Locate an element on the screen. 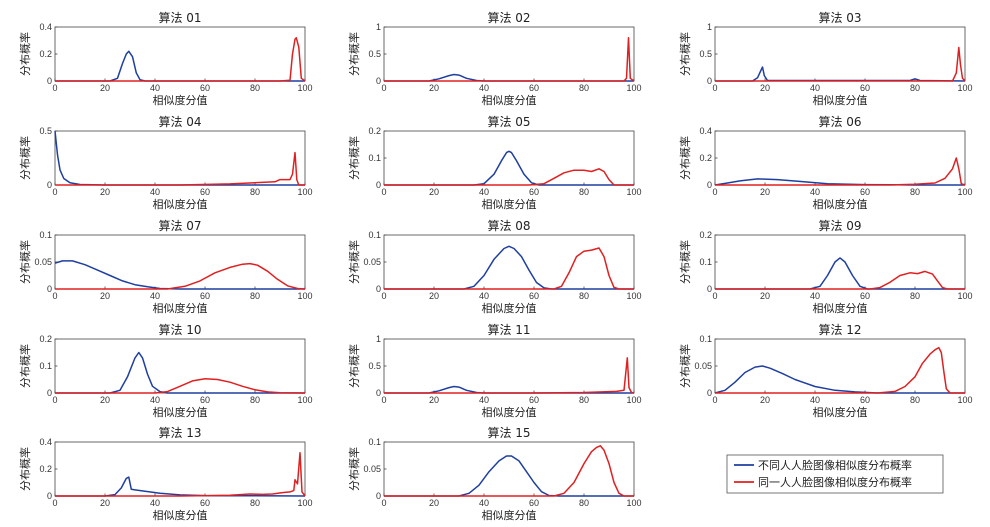 Image resolution: width=990 pixels, height=527 pixels. subplot-title: 算法 04 is located at coordinates (179, 121).